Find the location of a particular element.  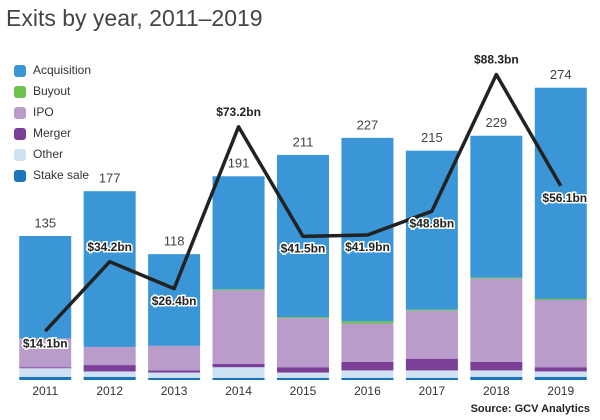

value-label: $48.8bn is located at coordinates (432, 223).